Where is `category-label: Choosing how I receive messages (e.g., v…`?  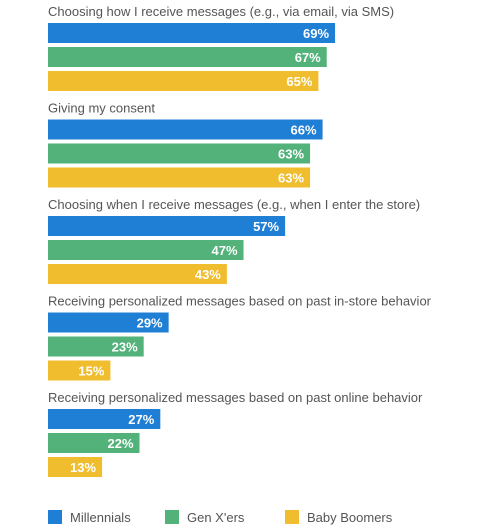 category-label: Choosing how I receive messages (e.g., v… is located at coordinates (221, 11).